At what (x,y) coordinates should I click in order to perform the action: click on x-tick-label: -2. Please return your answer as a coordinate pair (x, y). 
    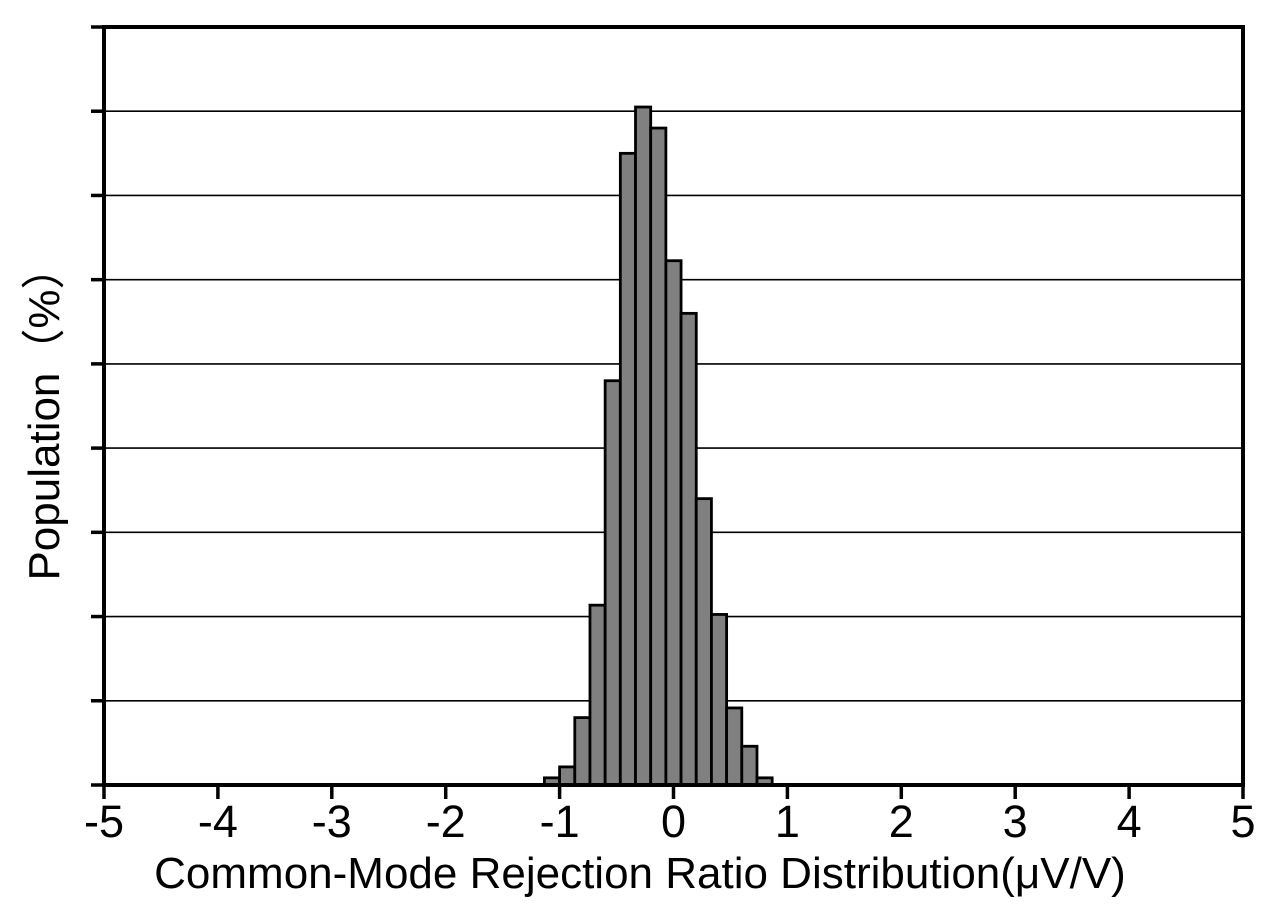
    Looking at the image, I should click on (446, 821).